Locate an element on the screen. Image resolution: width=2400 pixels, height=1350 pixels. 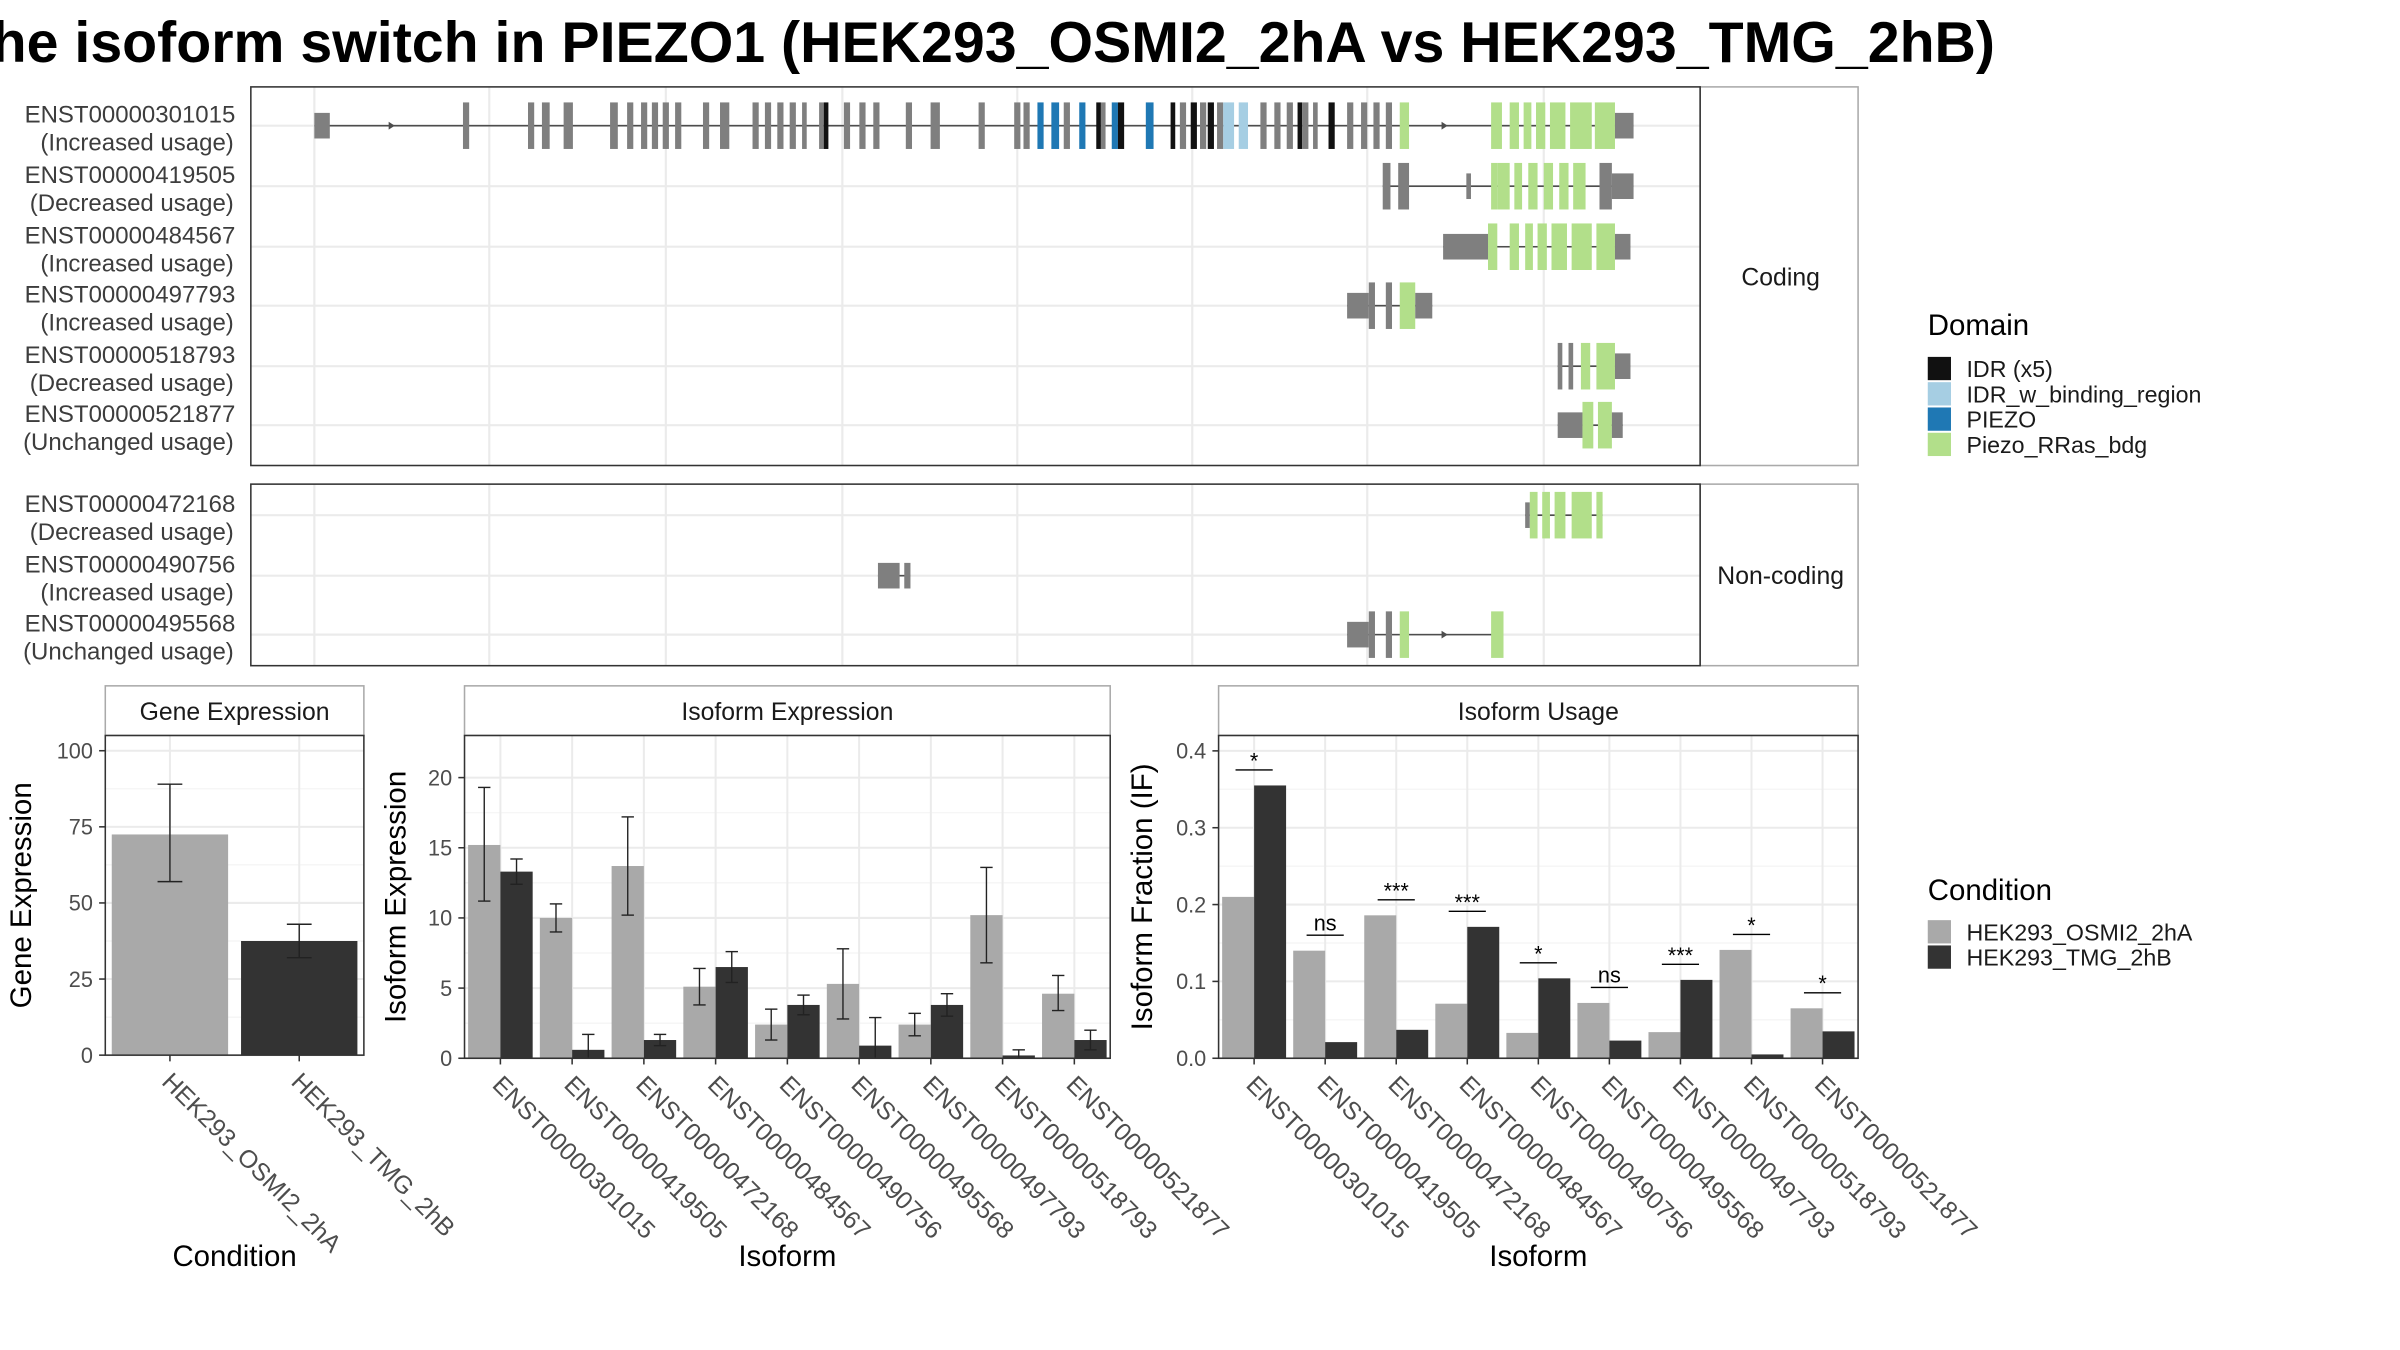
y-tick-label: 50 is located at coordinates (81, 903).